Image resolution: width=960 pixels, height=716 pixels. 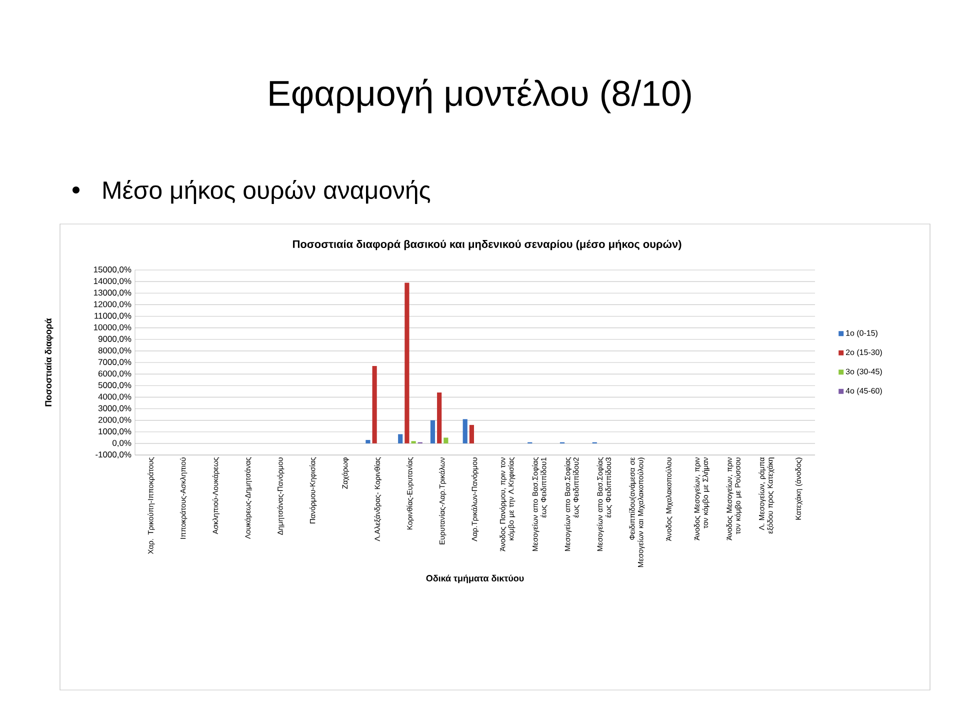 What do you see at coordinates (115, 386) in the screenshot?
I see `y-tick-label: 5000,0%` at bounding box center [115, 386].